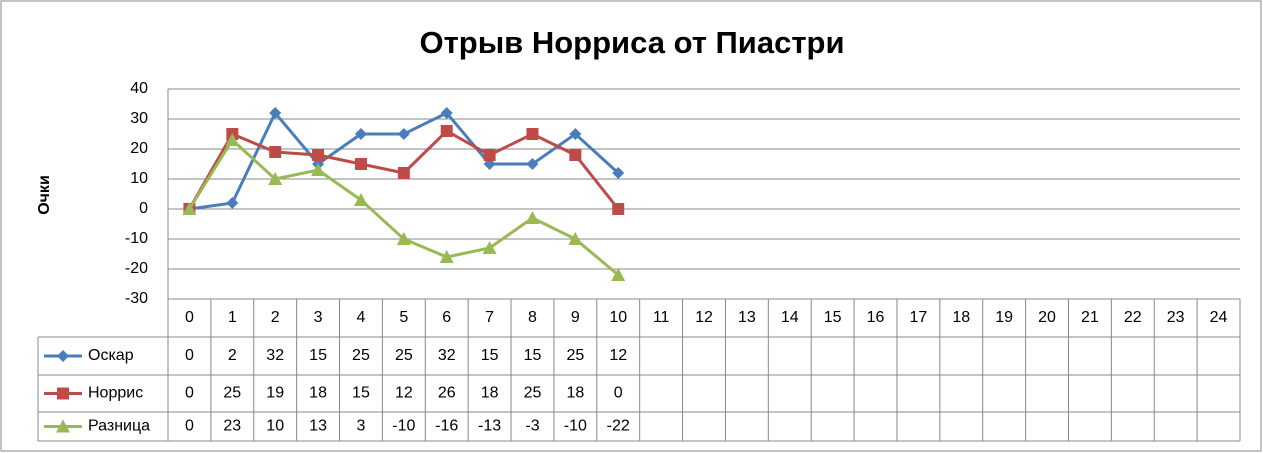 This screenshot has width=1263, height=453. Describe the element at coordinates (631, 42) in the screenshot. I see `chart-title: Отрыв Норриса от Пиастри` at that location.